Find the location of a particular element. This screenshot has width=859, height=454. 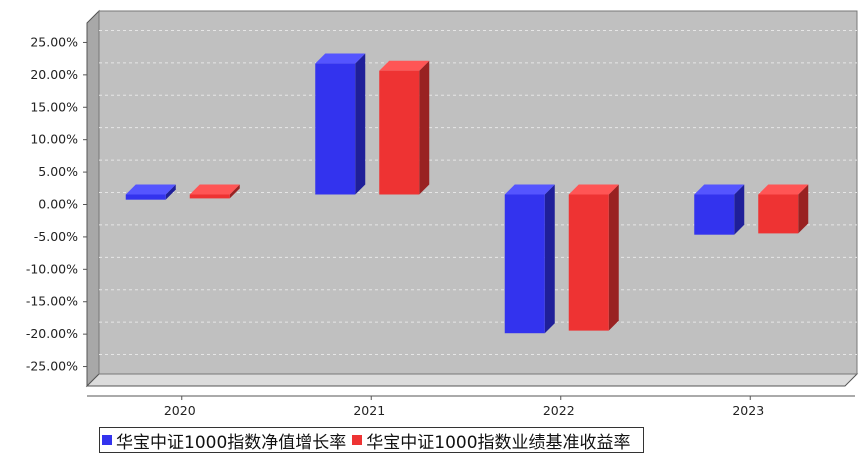

y-tick-label: 5.00% is located at coordinates (58, 171).